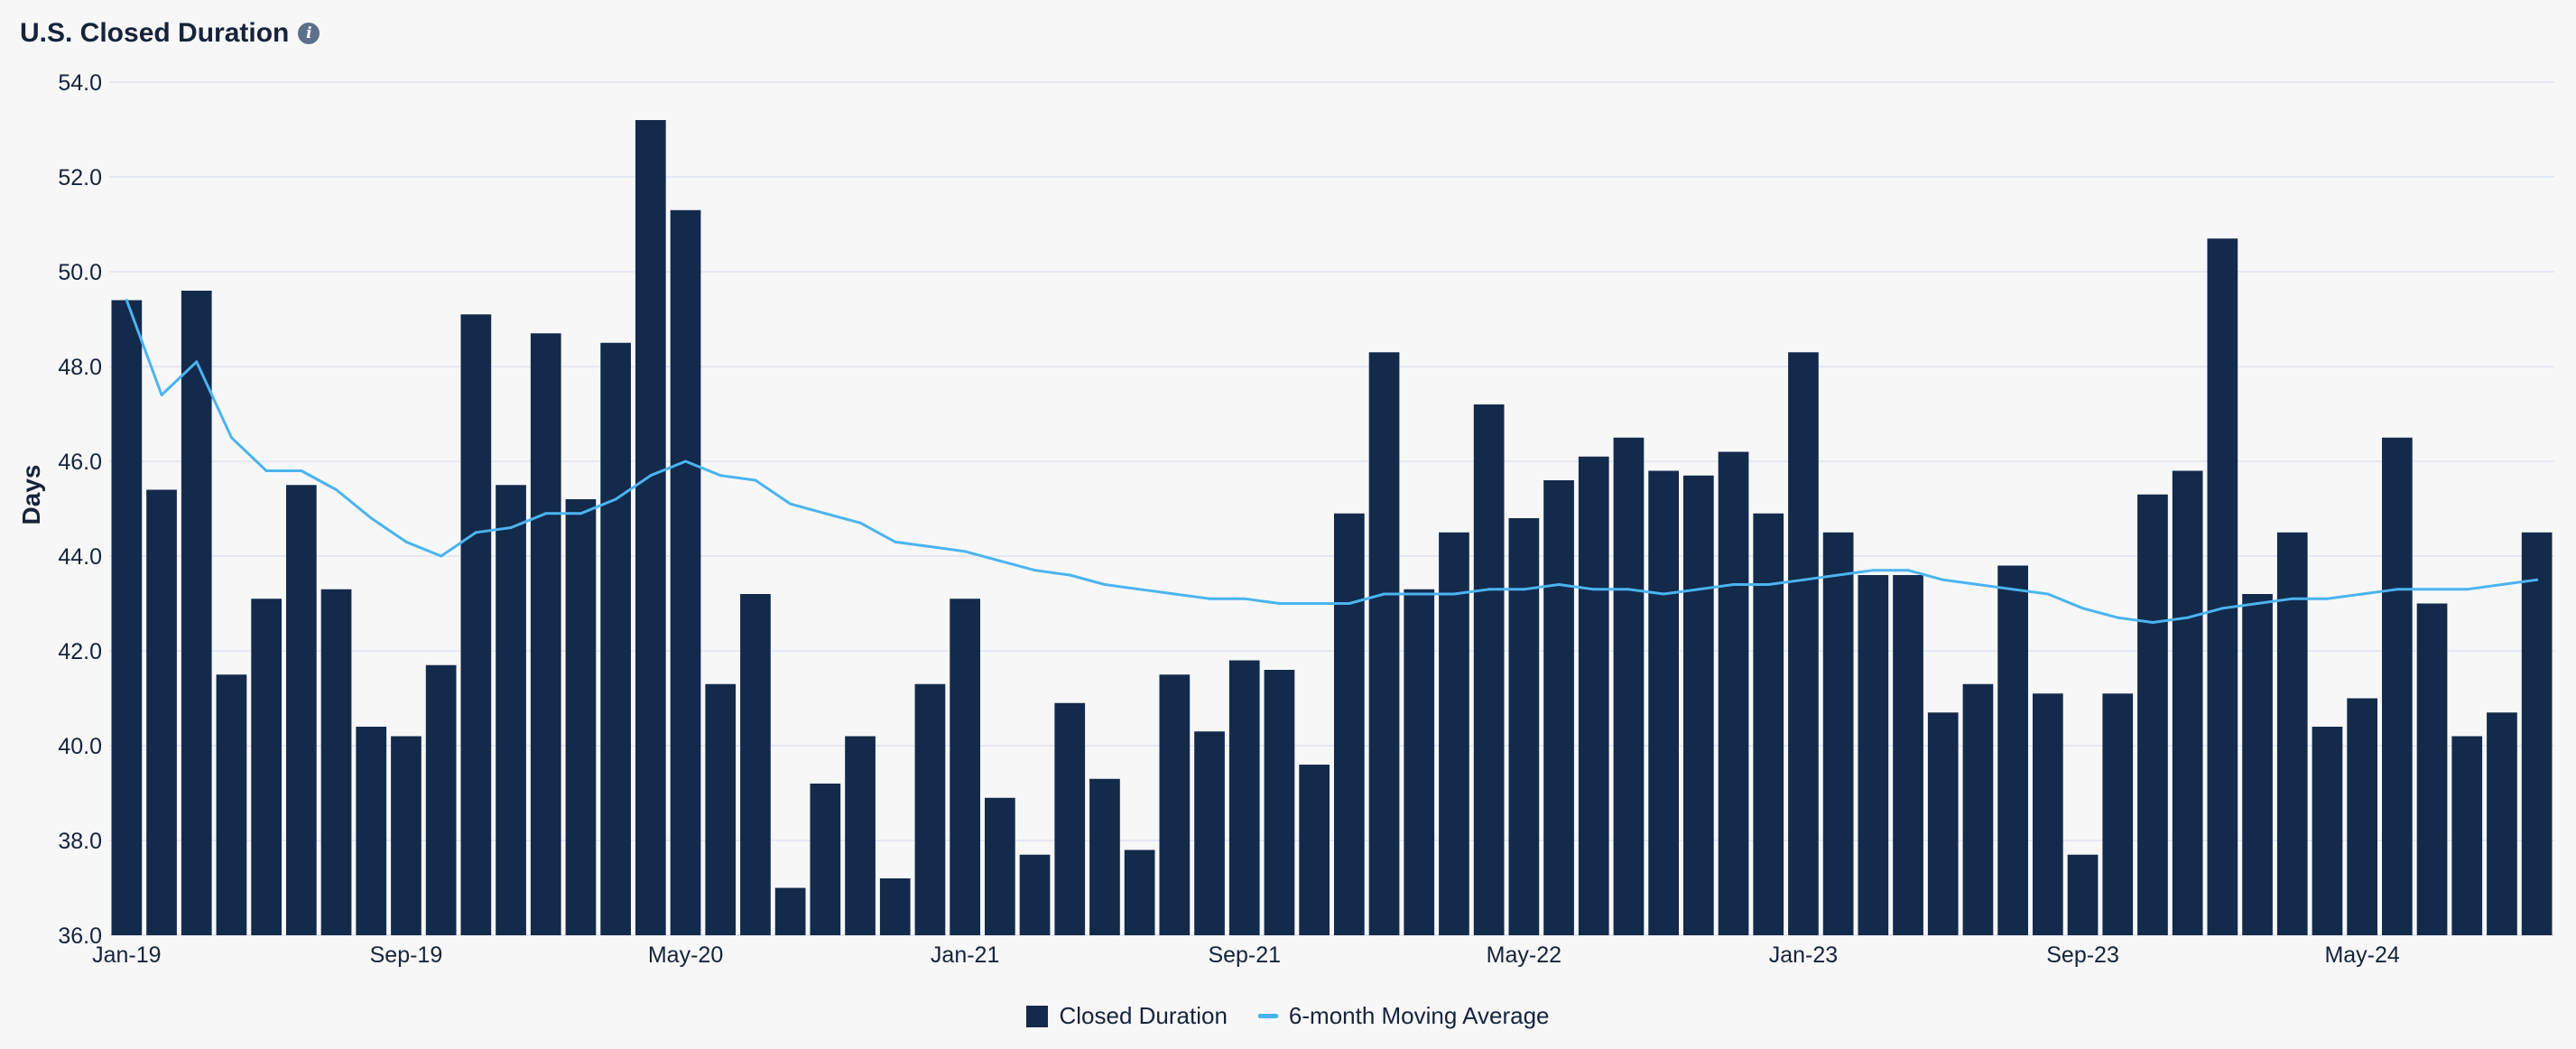  Describe the element at coordinates (1037, 1016) in the screenshot. I see `bar-swatch` at that location.